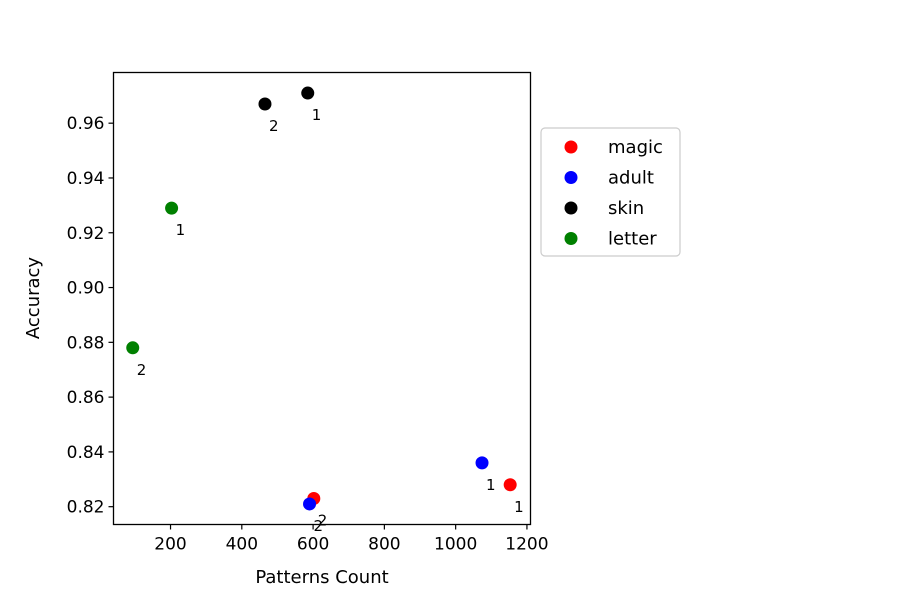  Describe the element at coordinates (571, 177) in the screenshot. I see `legend-marker-adult` at that location.